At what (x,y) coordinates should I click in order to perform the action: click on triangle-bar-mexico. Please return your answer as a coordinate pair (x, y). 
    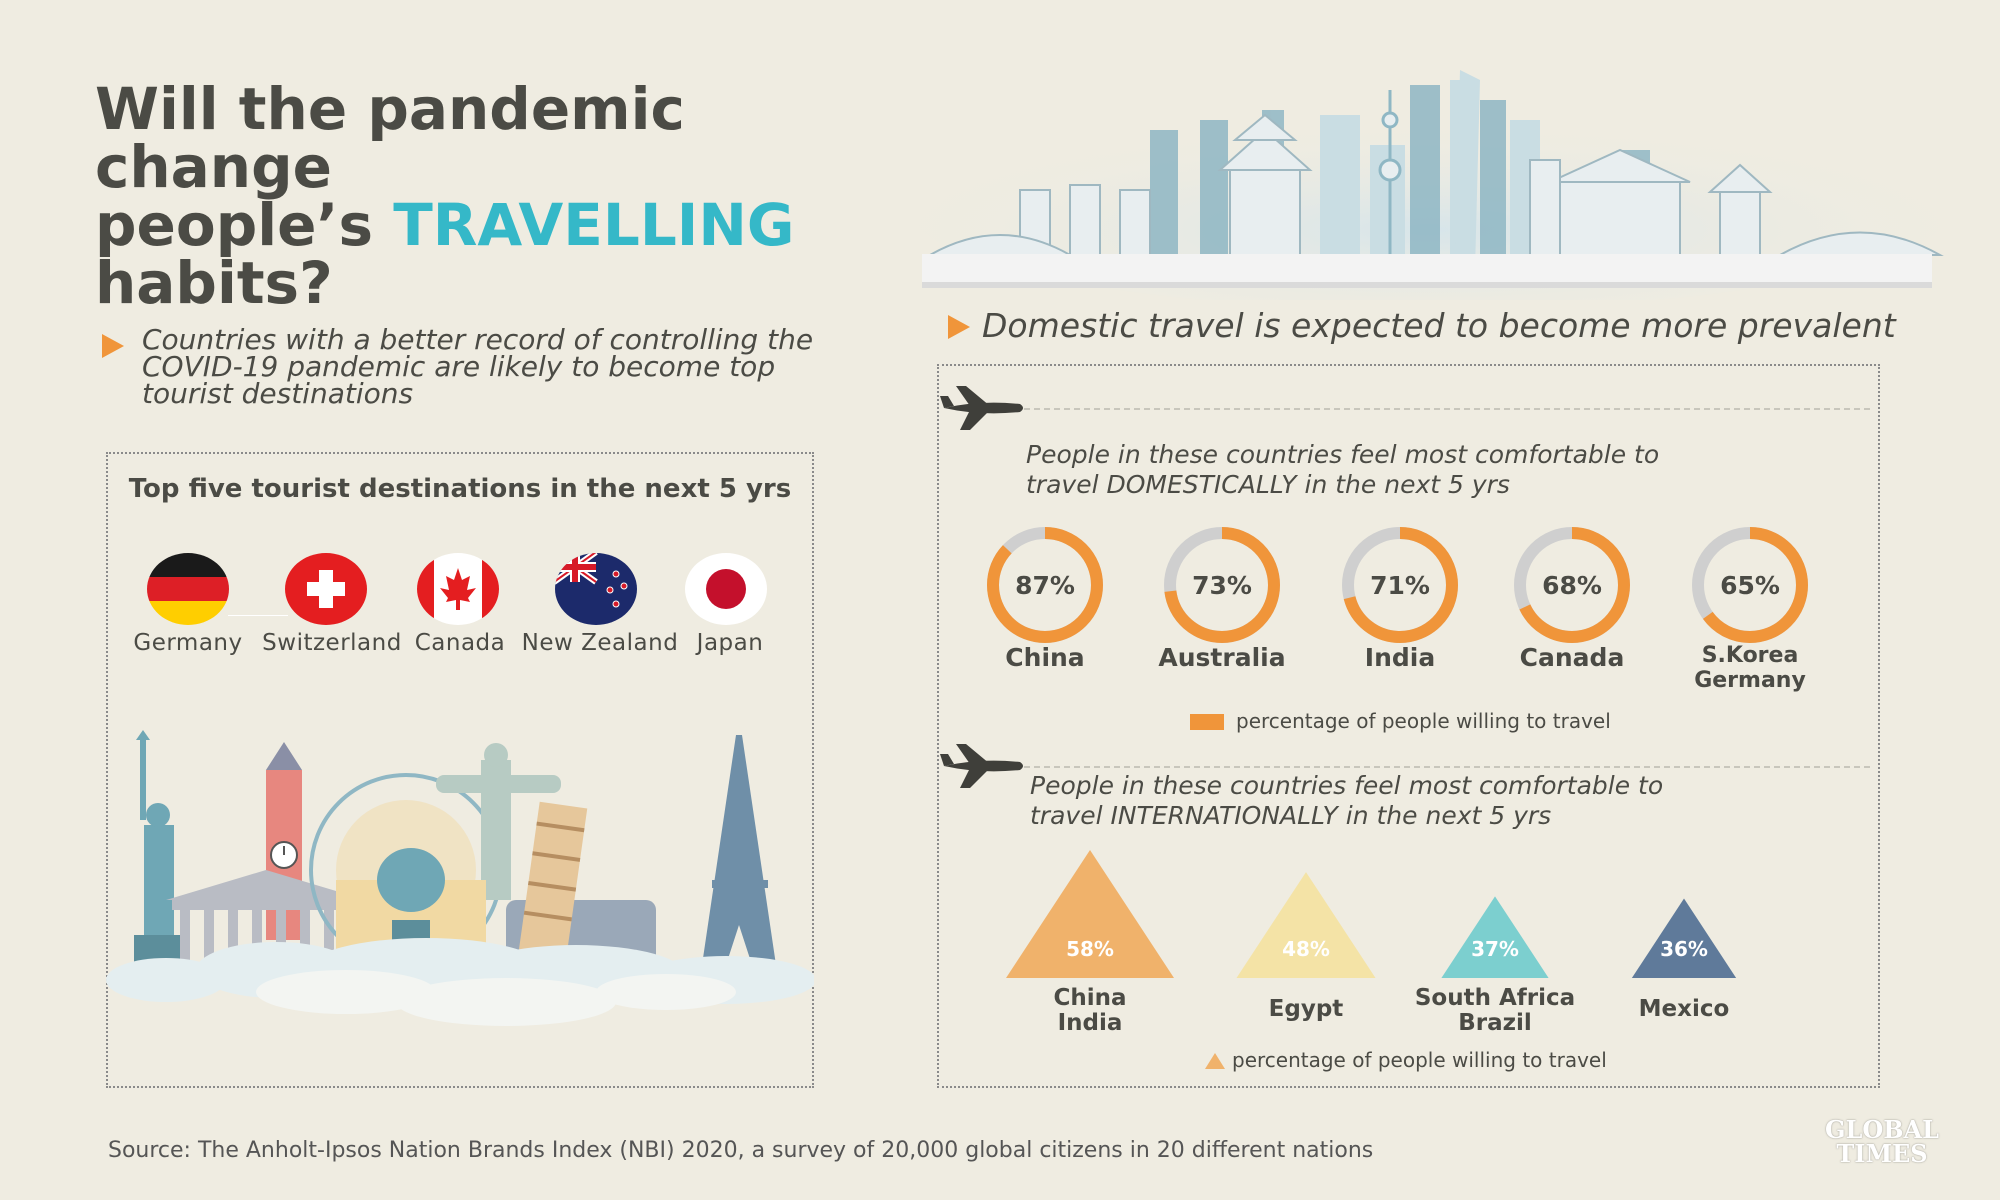
    Looking at the image, I should click on (1684, 938).